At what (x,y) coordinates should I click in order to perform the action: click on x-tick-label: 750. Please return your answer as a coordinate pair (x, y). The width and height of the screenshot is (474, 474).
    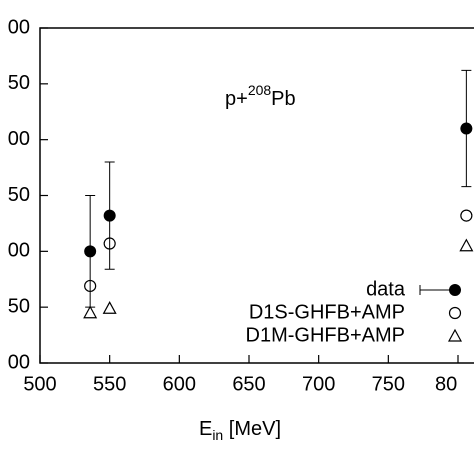
    Looking at the image, I should click on (388, 384).